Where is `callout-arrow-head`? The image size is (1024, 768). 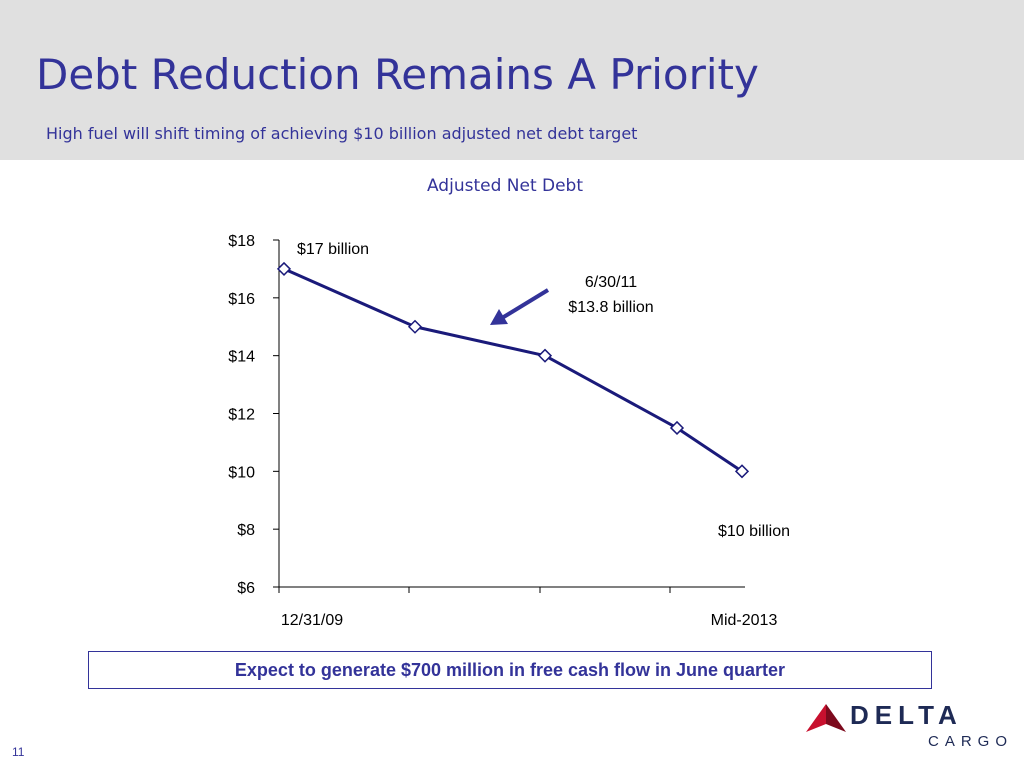 callout-arrow-head is located at coordinates (499, 317).